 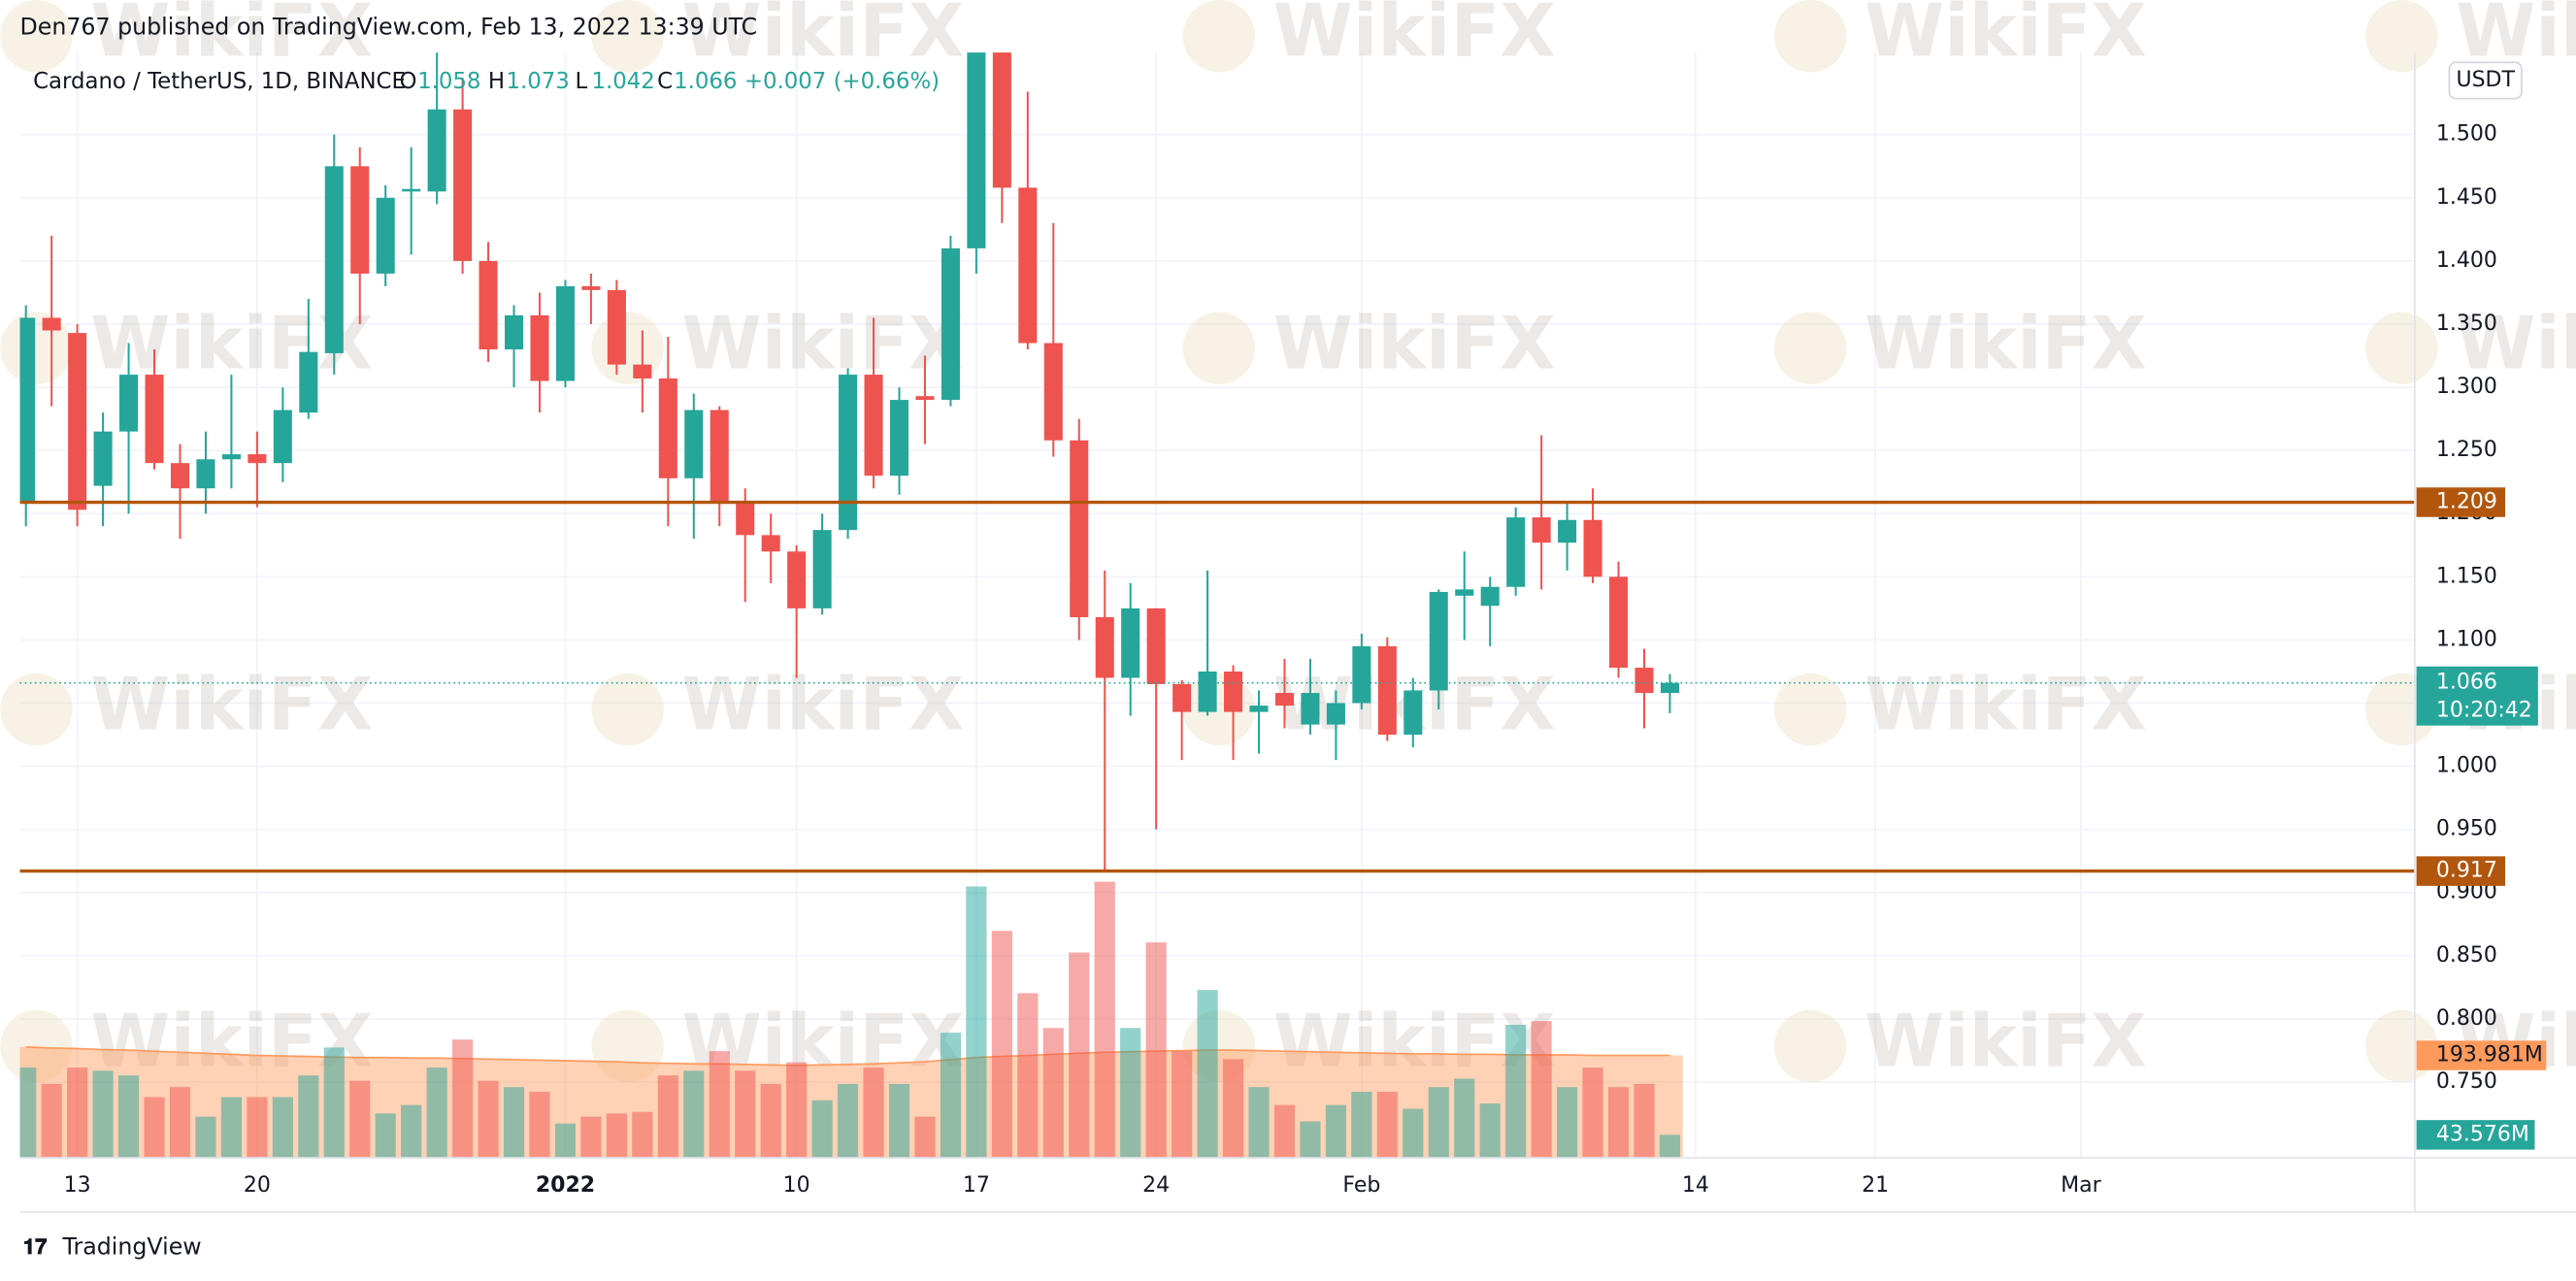 What do you see at coordinates (537, 81) in the screenshot?
I see `legend-high: 1.073` at bounding box center [537, 81].